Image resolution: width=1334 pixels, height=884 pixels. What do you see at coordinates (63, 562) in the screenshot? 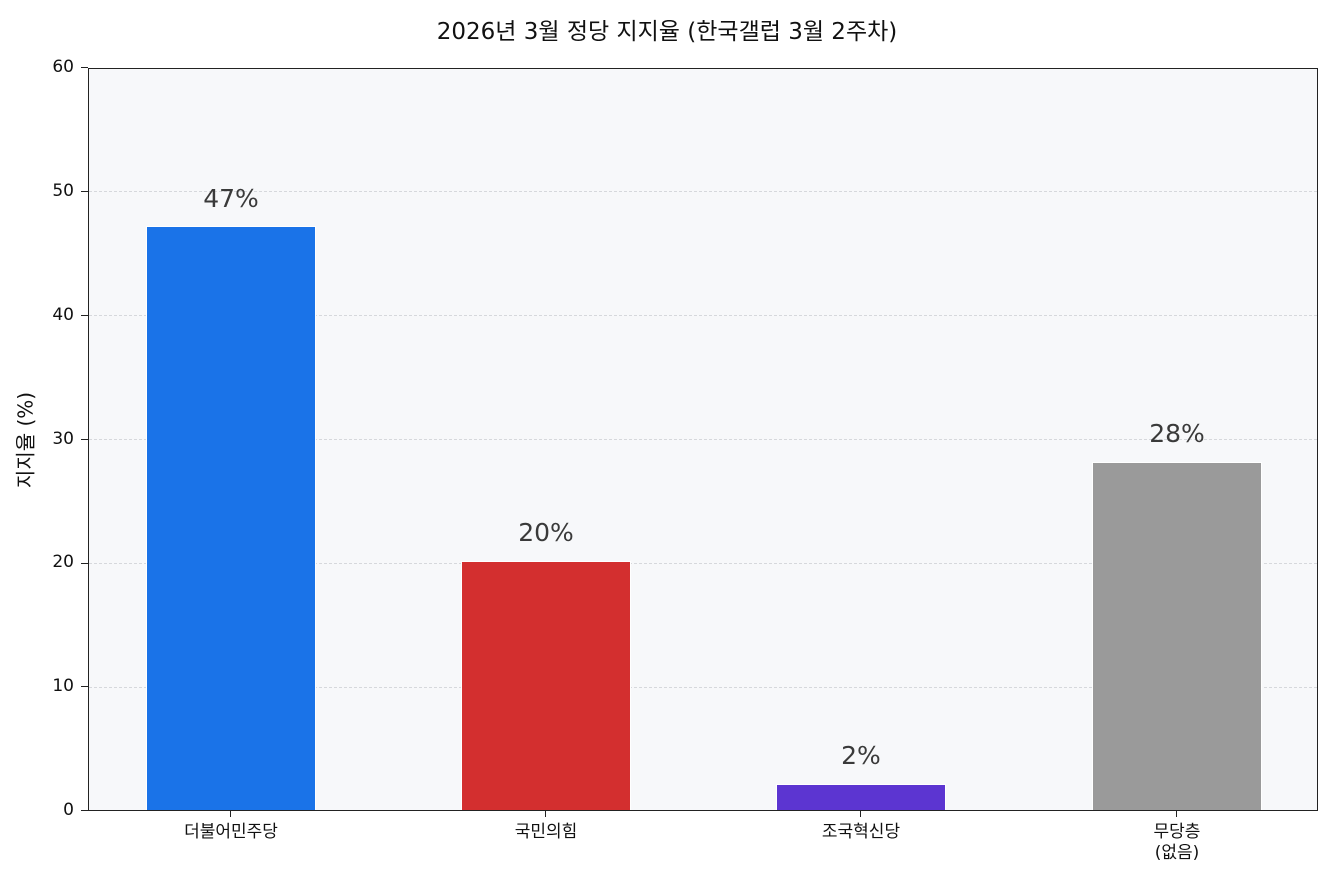
I see `y-tick-label: 20` at bounding box center [63, 562].